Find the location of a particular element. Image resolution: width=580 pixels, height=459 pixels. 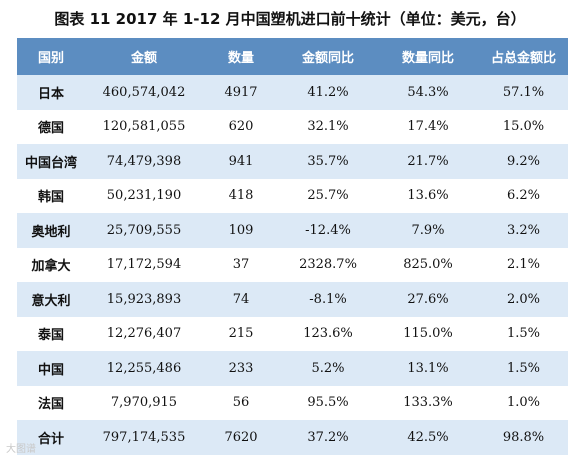

cell-country: 日本 is located at coordinates (50, 94).